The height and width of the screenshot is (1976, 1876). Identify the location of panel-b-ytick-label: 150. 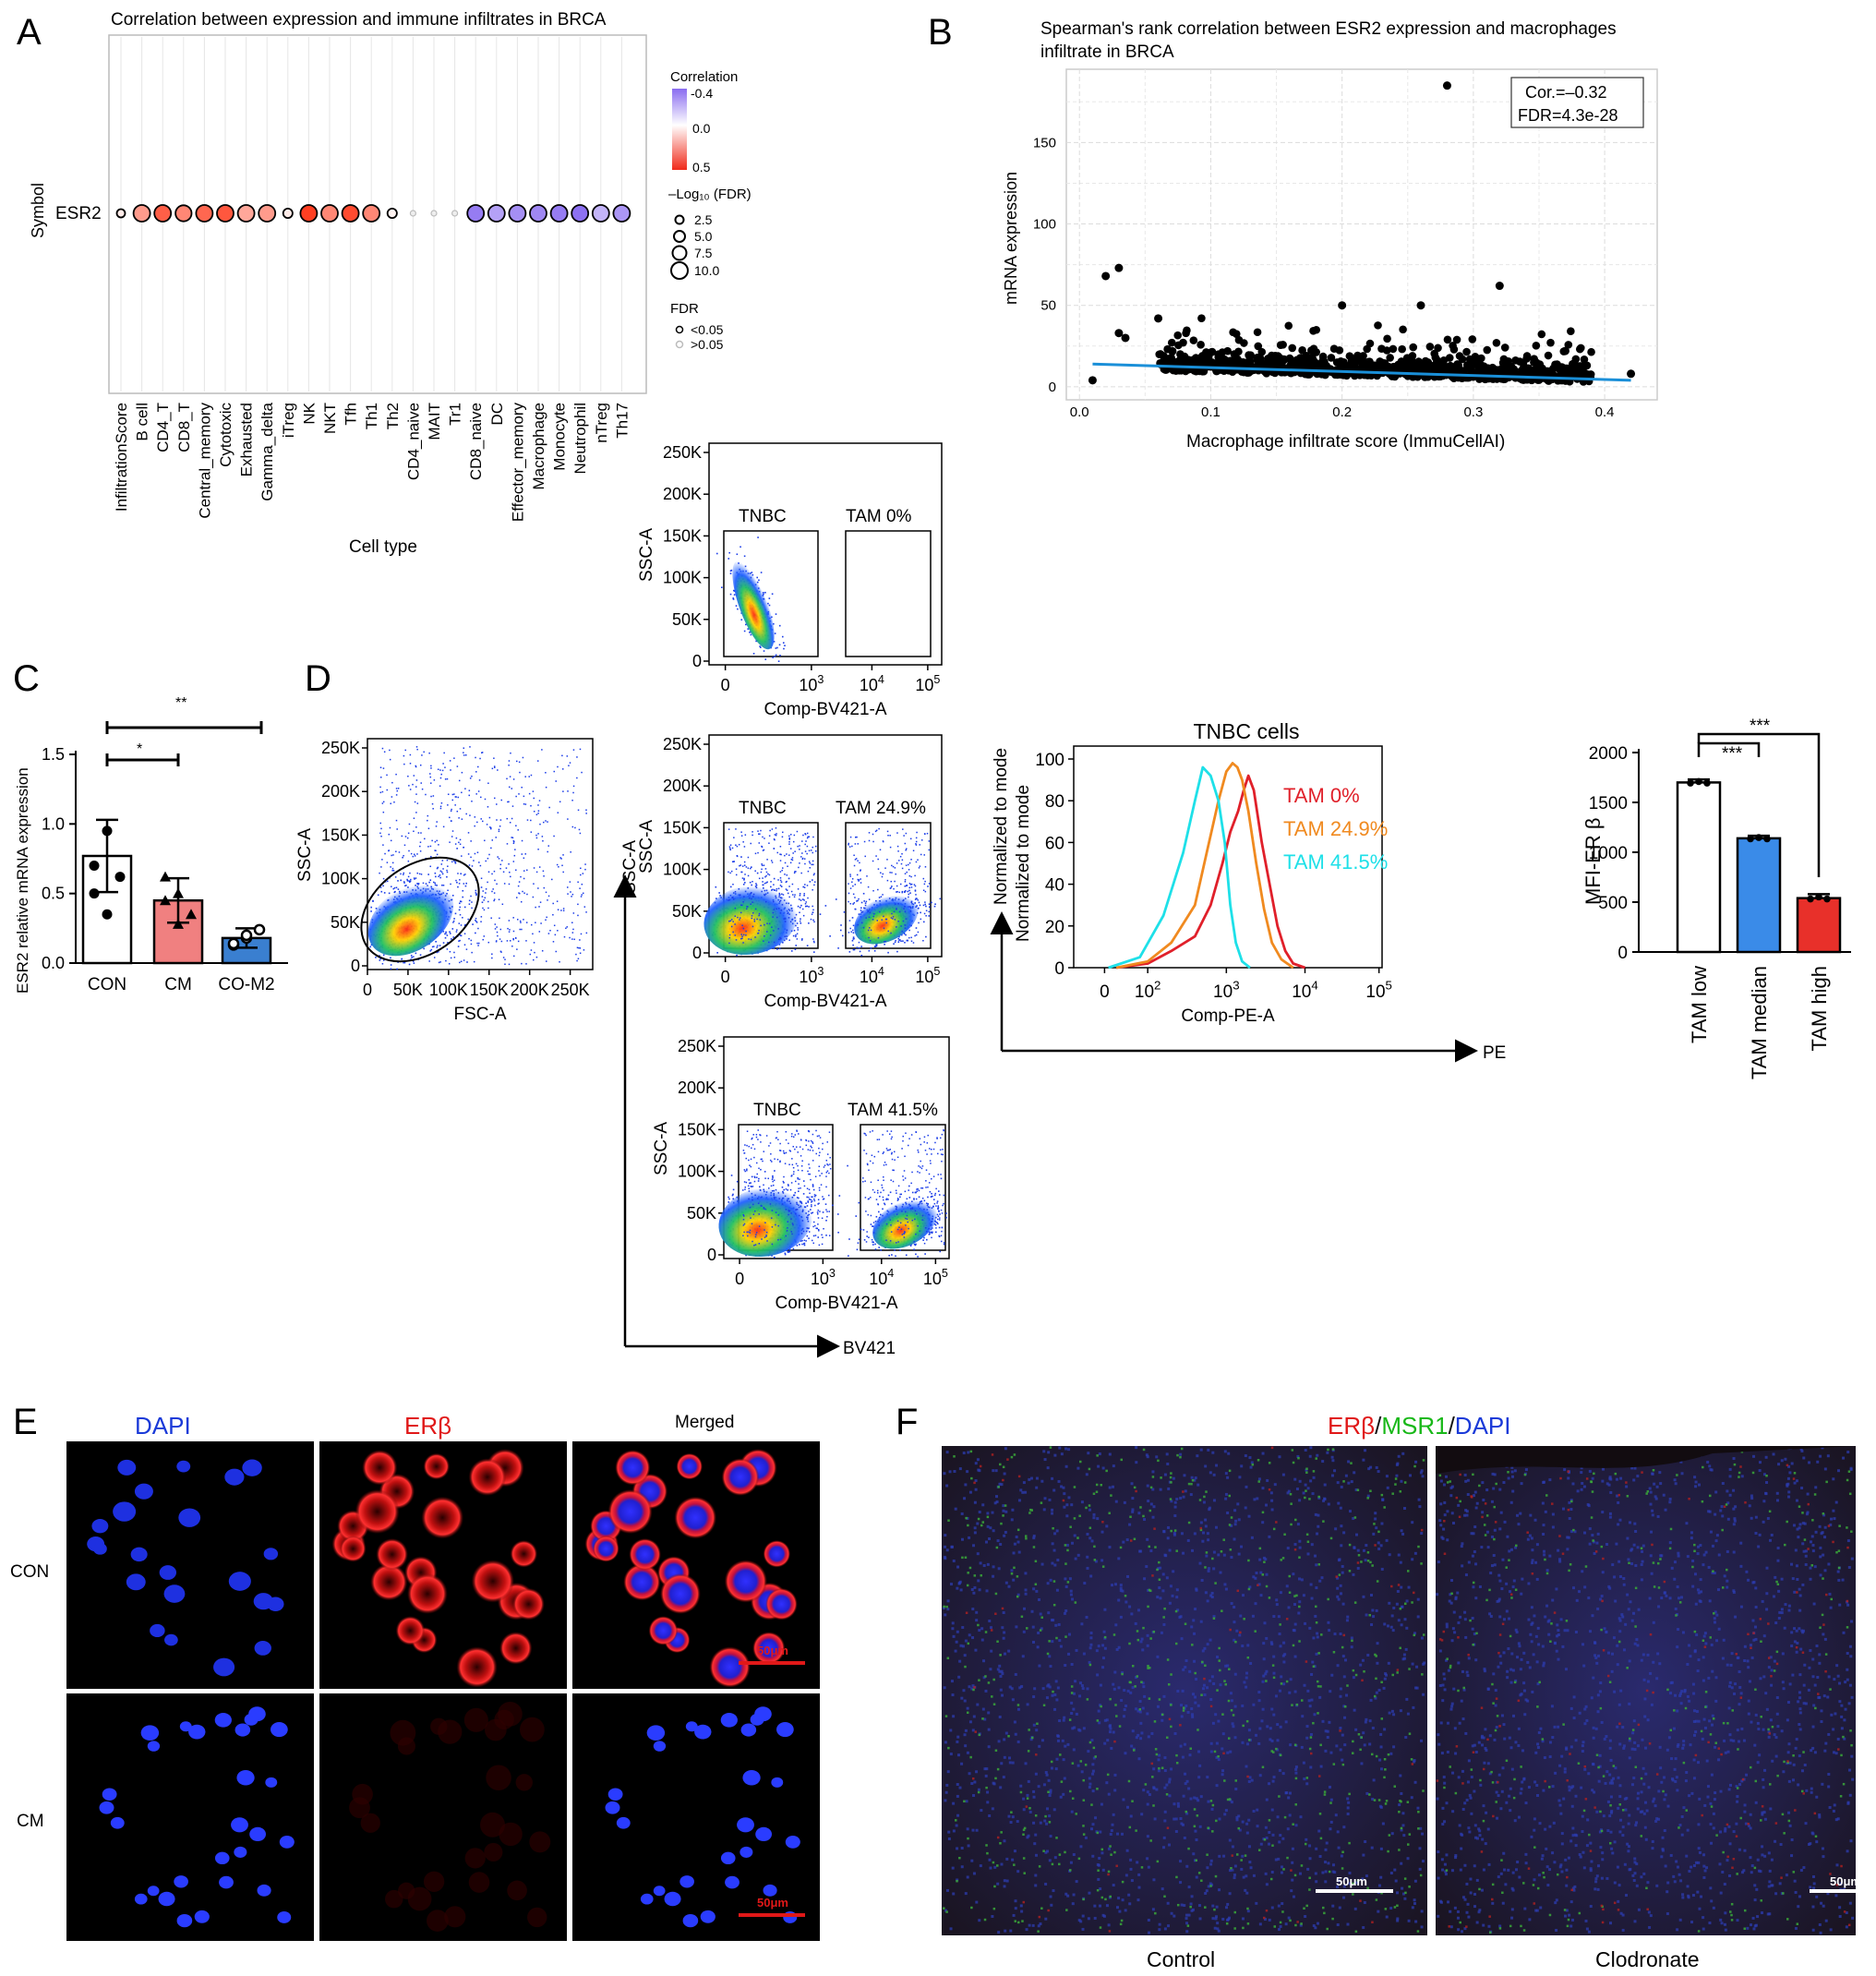
(1044, 143).